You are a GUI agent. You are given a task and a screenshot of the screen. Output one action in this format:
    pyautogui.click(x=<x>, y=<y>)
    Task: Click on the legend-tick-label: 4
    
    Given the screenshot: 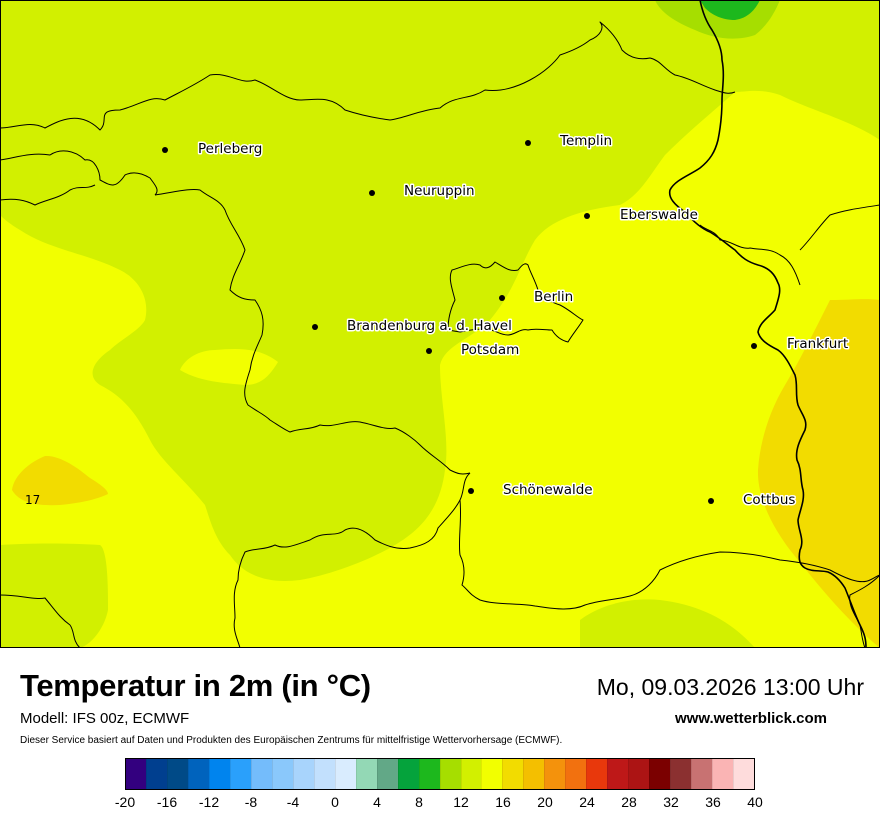 What is the action you would take?
    pyautogui.click(x=377, y=802)
    